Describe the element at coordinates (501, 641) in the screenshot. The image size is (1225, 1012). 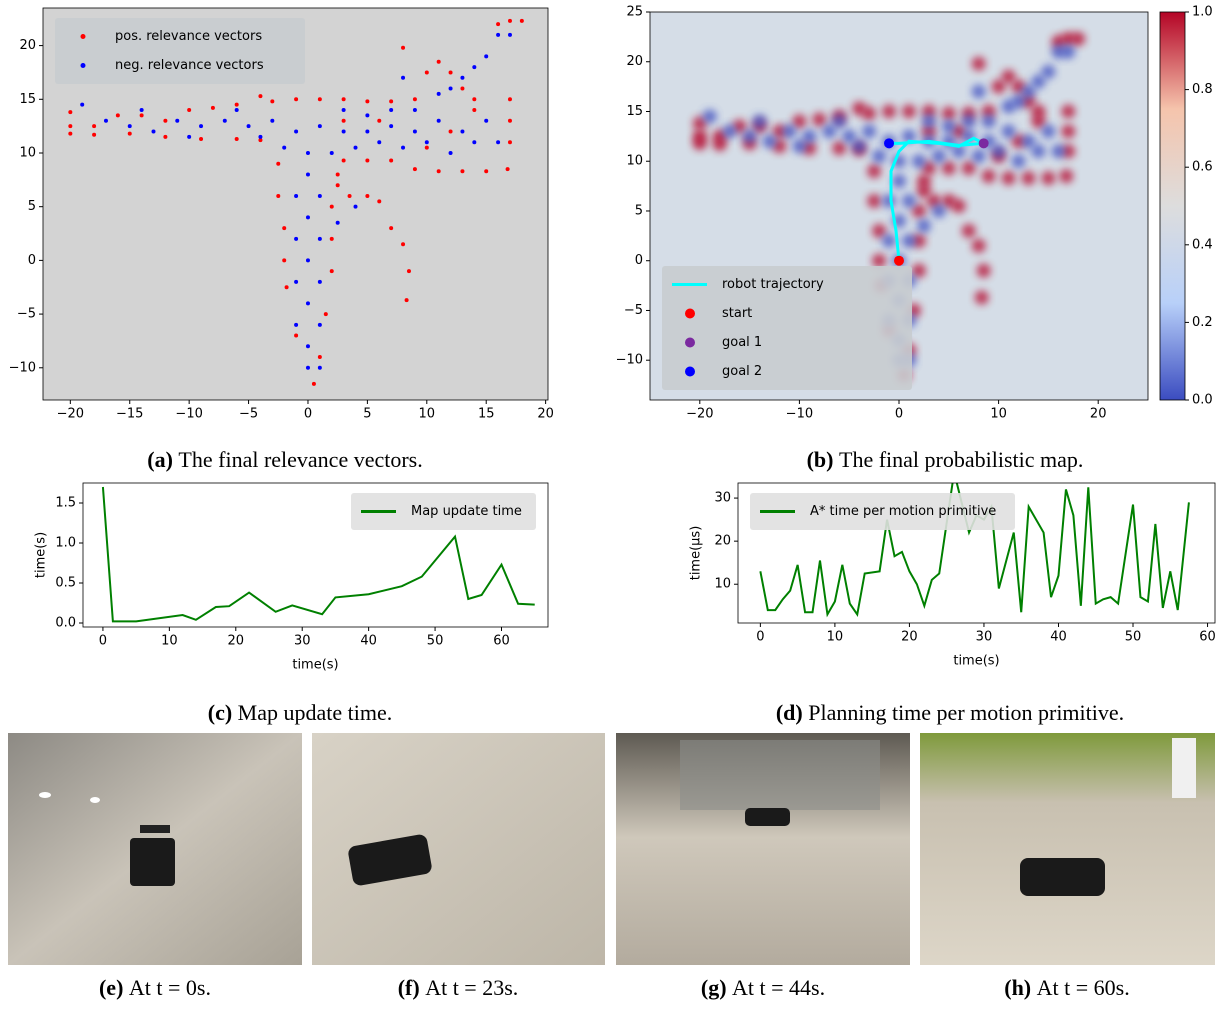
I see `x-tick-label: 60` at that location.